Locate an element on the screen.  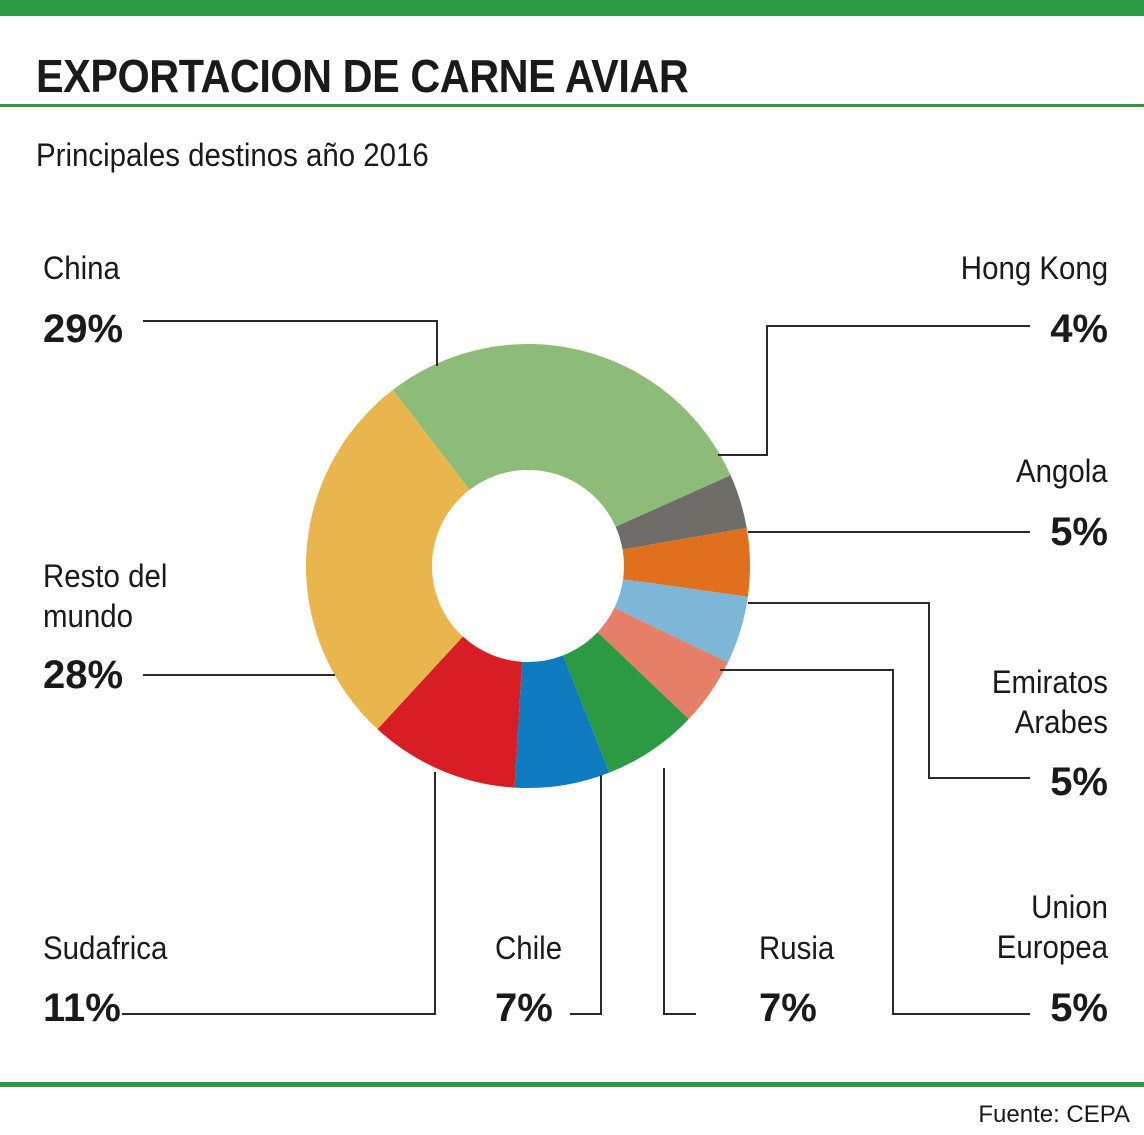
value-hong-kong: 4% is located at coordinates (1079, 329).